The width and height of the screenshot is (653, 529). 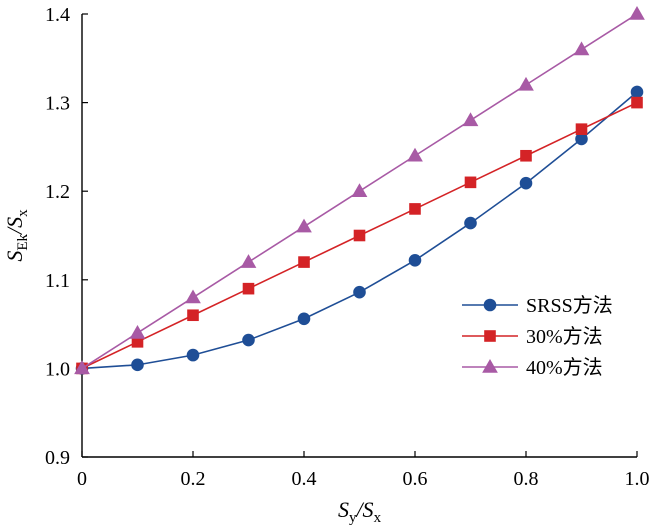 What do you see at coordinates (564, 336) in the screenshot?
I see `legend-label: 30%方法` at bounding box center [564, 336].